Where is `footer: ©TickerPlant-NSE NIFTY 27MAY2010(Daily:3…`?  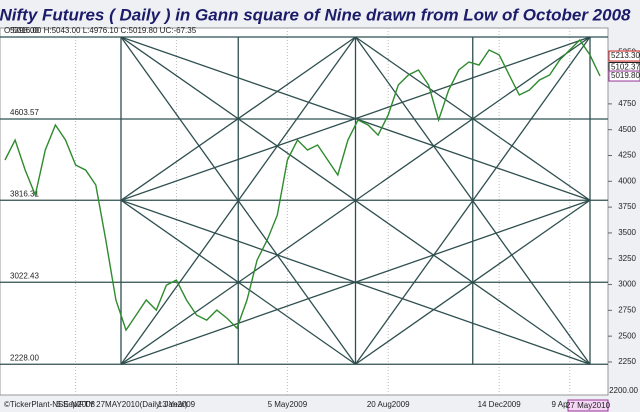 footer: ©TickerPlant-NSE NIFTY 27MAY2010(Daily:3… is located at coordinates (96, 404).